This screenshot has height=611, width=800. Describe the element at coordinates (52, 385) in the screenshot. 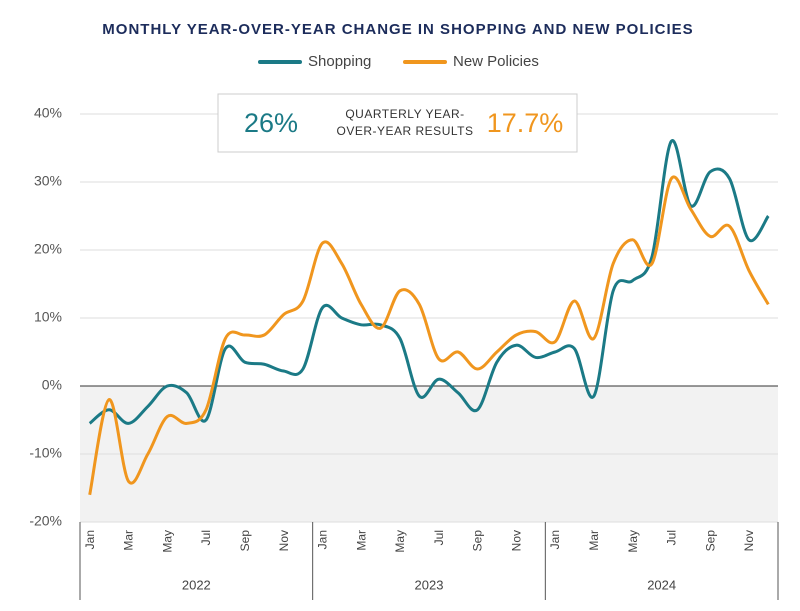

I see `y-tick-label: 0%` at that location.